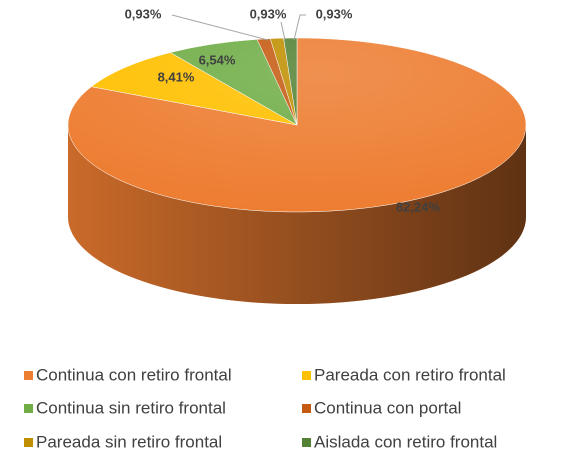 The width and height of the screenshot is (577, 456). What do you see at coordinates (176, 76) in the screenshot?
I see `data-label: 8,41%` at bounding box center [176, 76].